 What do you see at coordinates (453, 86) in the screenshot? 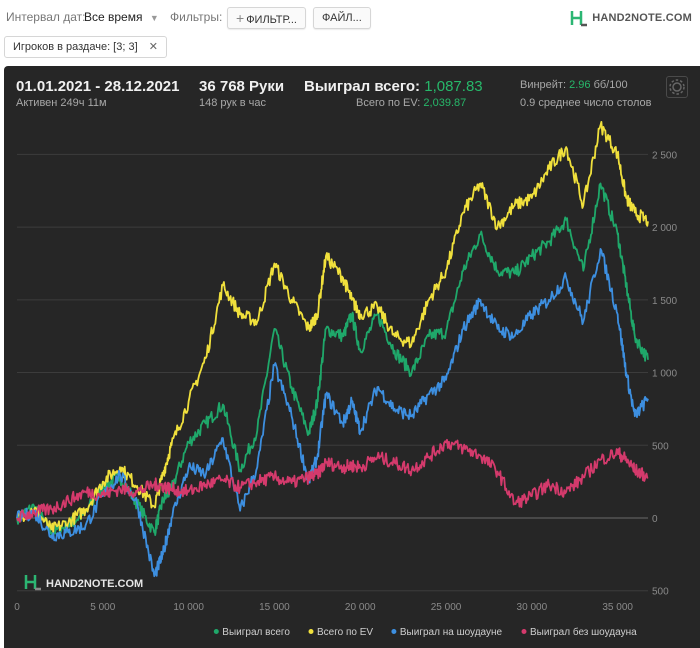
I see `won-value: 1,087.83` at bounding box center [453, 86].